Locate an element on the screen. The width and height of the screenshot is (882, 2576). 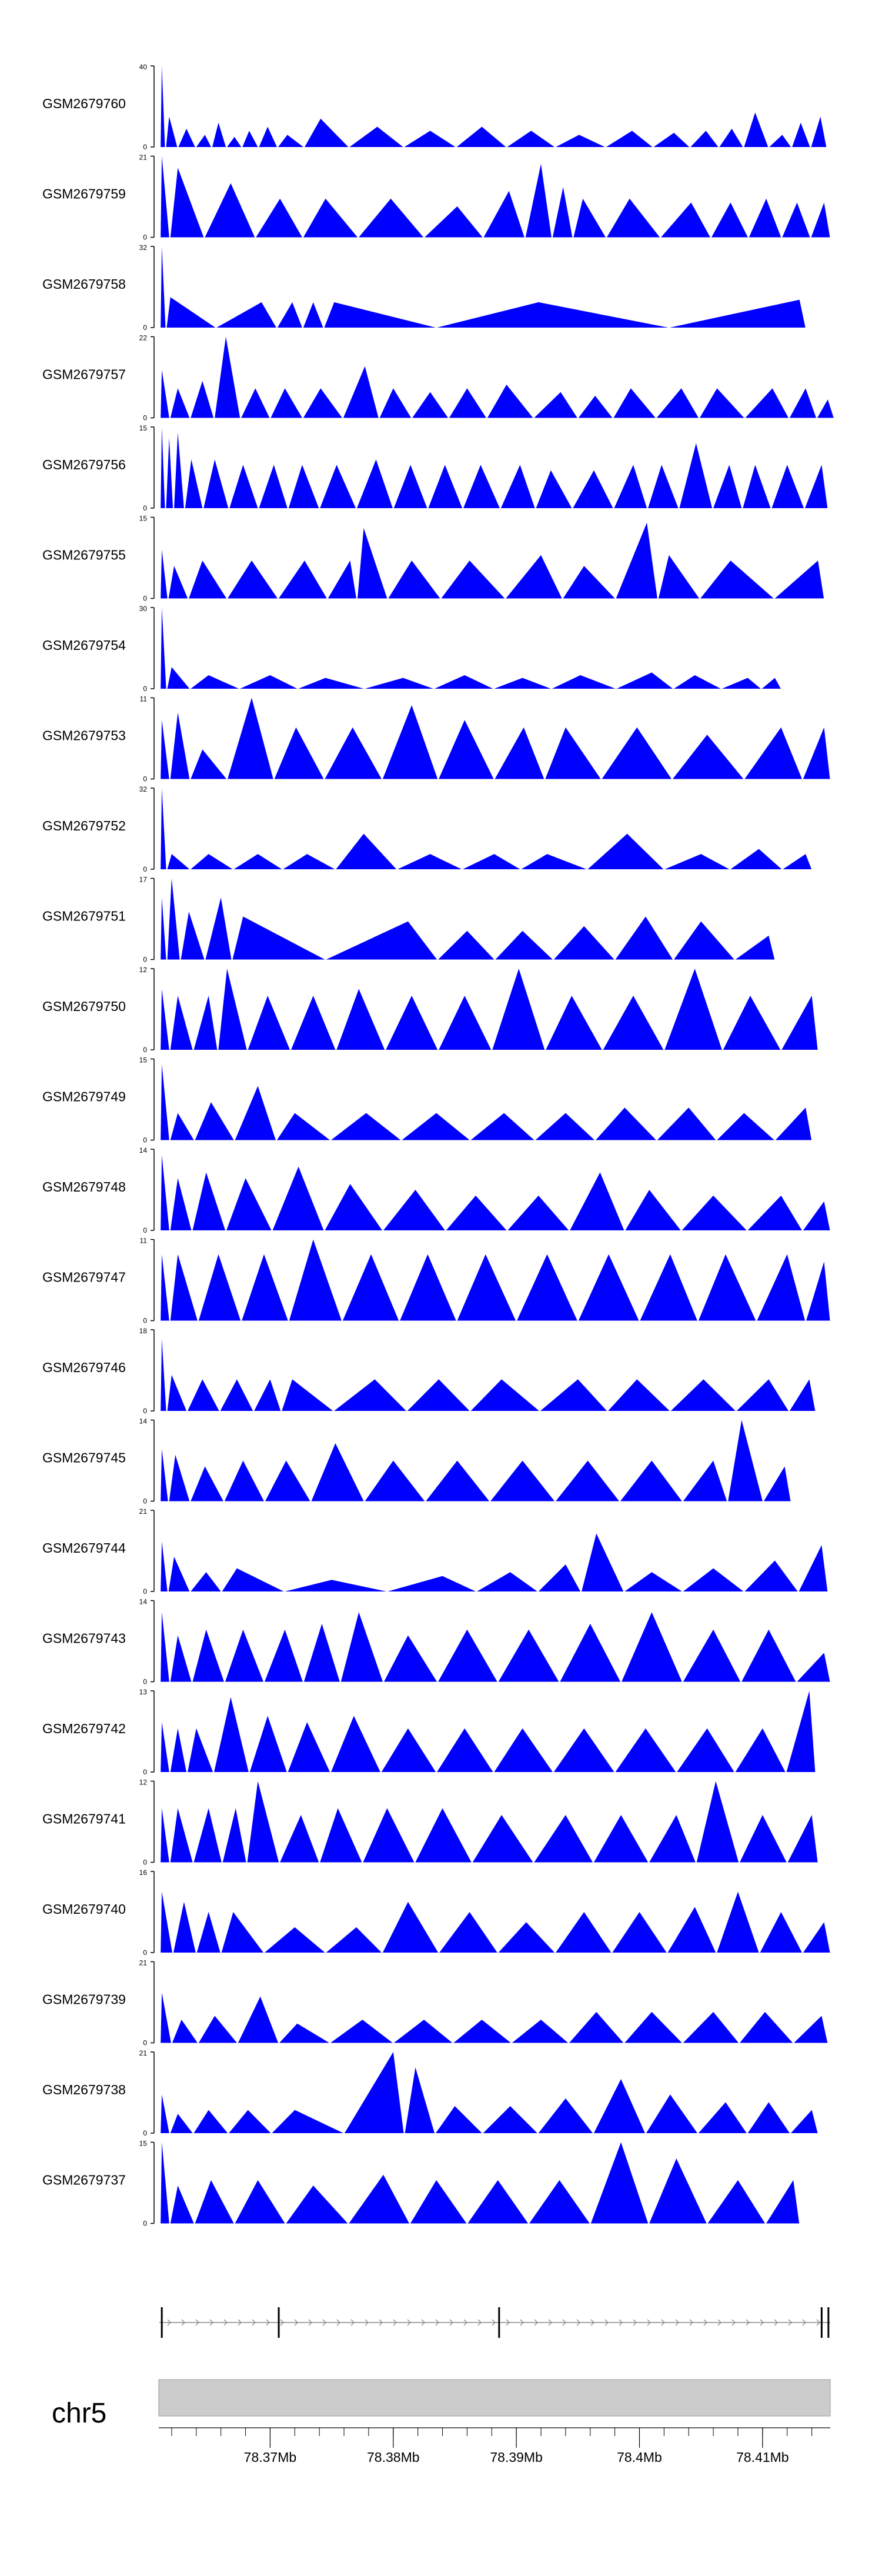
chromosome-axis-track: chr5 78.37Mb 78.38Mb 78.39Mb 78.4Mb 78.41Mb is located at coordinates (441, 2422).